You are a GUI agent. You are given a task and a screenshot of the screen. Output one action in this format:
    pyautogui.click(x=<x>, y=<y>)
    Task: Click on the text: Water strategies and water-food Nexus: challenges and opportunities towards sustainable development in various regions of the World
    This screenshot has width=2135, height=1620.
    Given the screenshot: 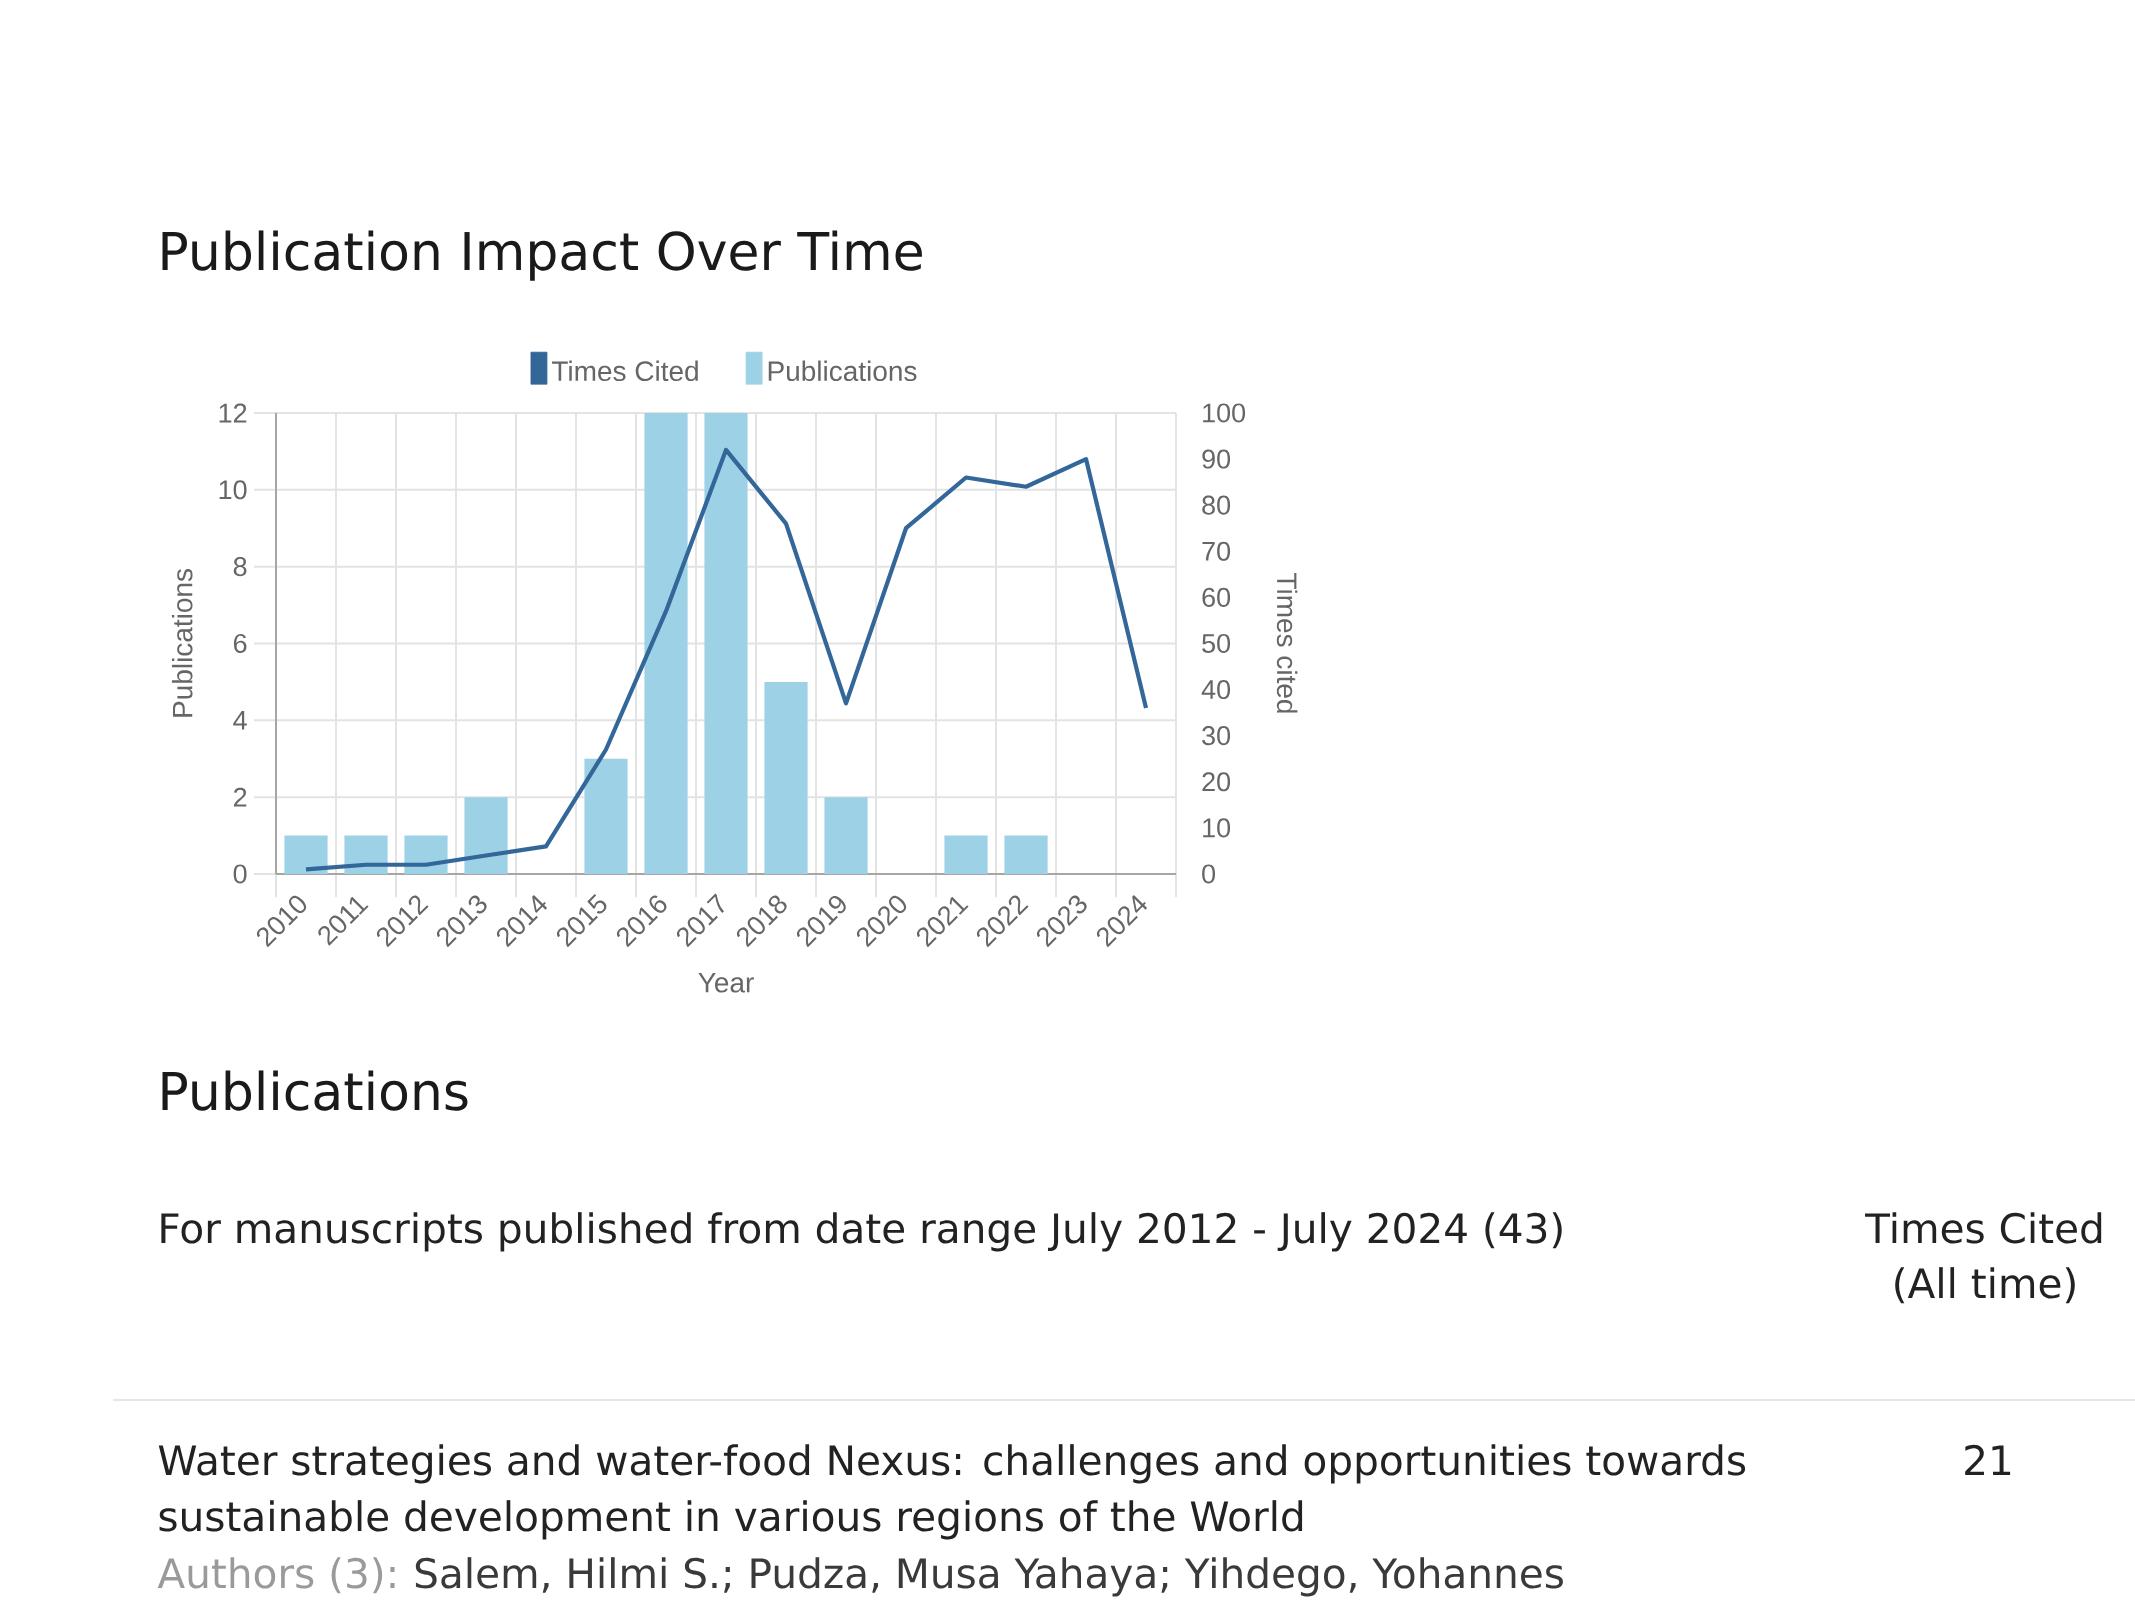 What is the action you would take?
    pyautogui.click(x=952, y=1492)
    